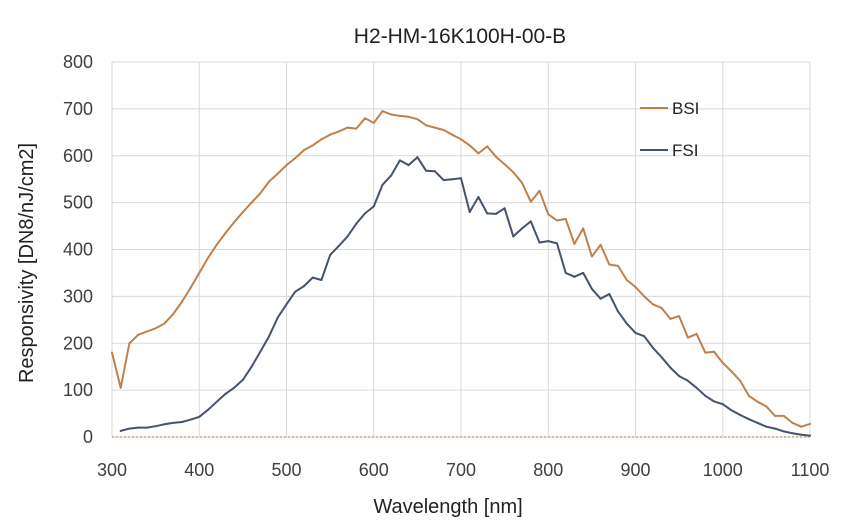 This screenshot has height=522, width=854. I want to click on y-tick-label: 300, so click(78, 296).